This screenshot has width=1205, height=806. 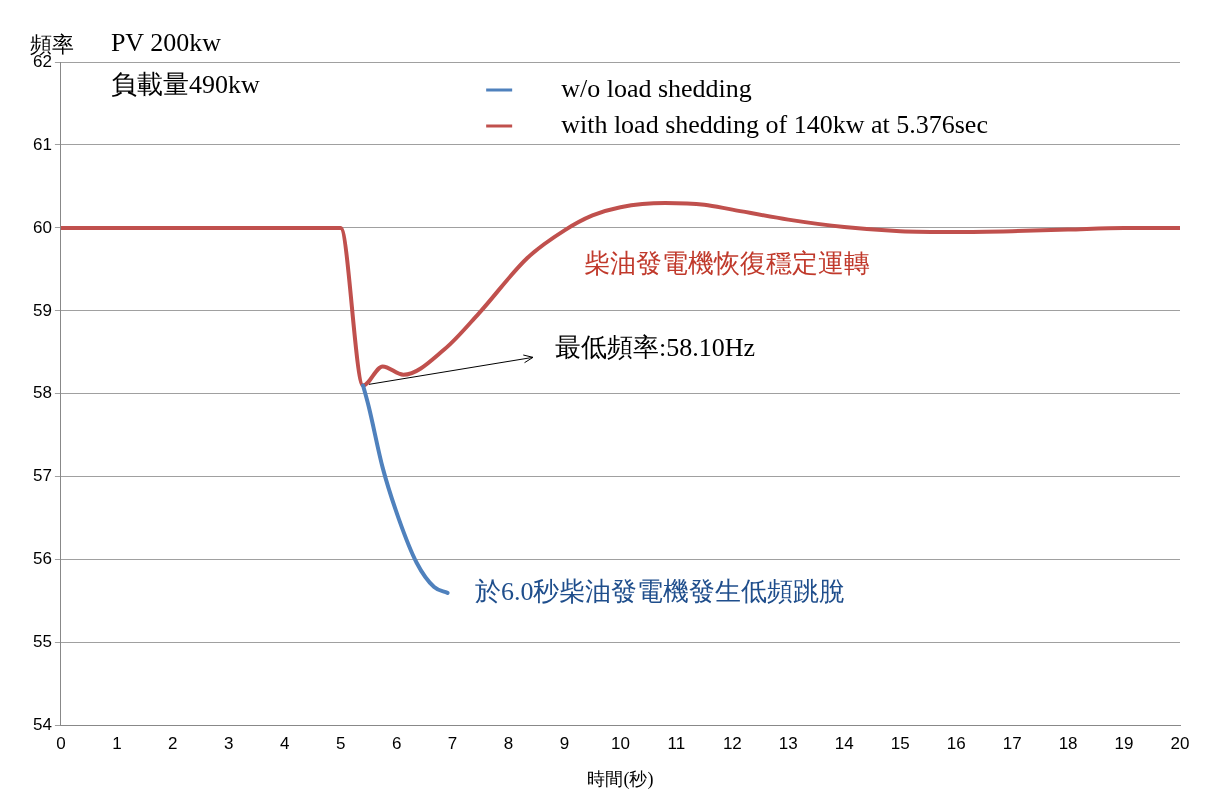 I want to click on x-tick-label: 18, so click(x=1068, y=744).